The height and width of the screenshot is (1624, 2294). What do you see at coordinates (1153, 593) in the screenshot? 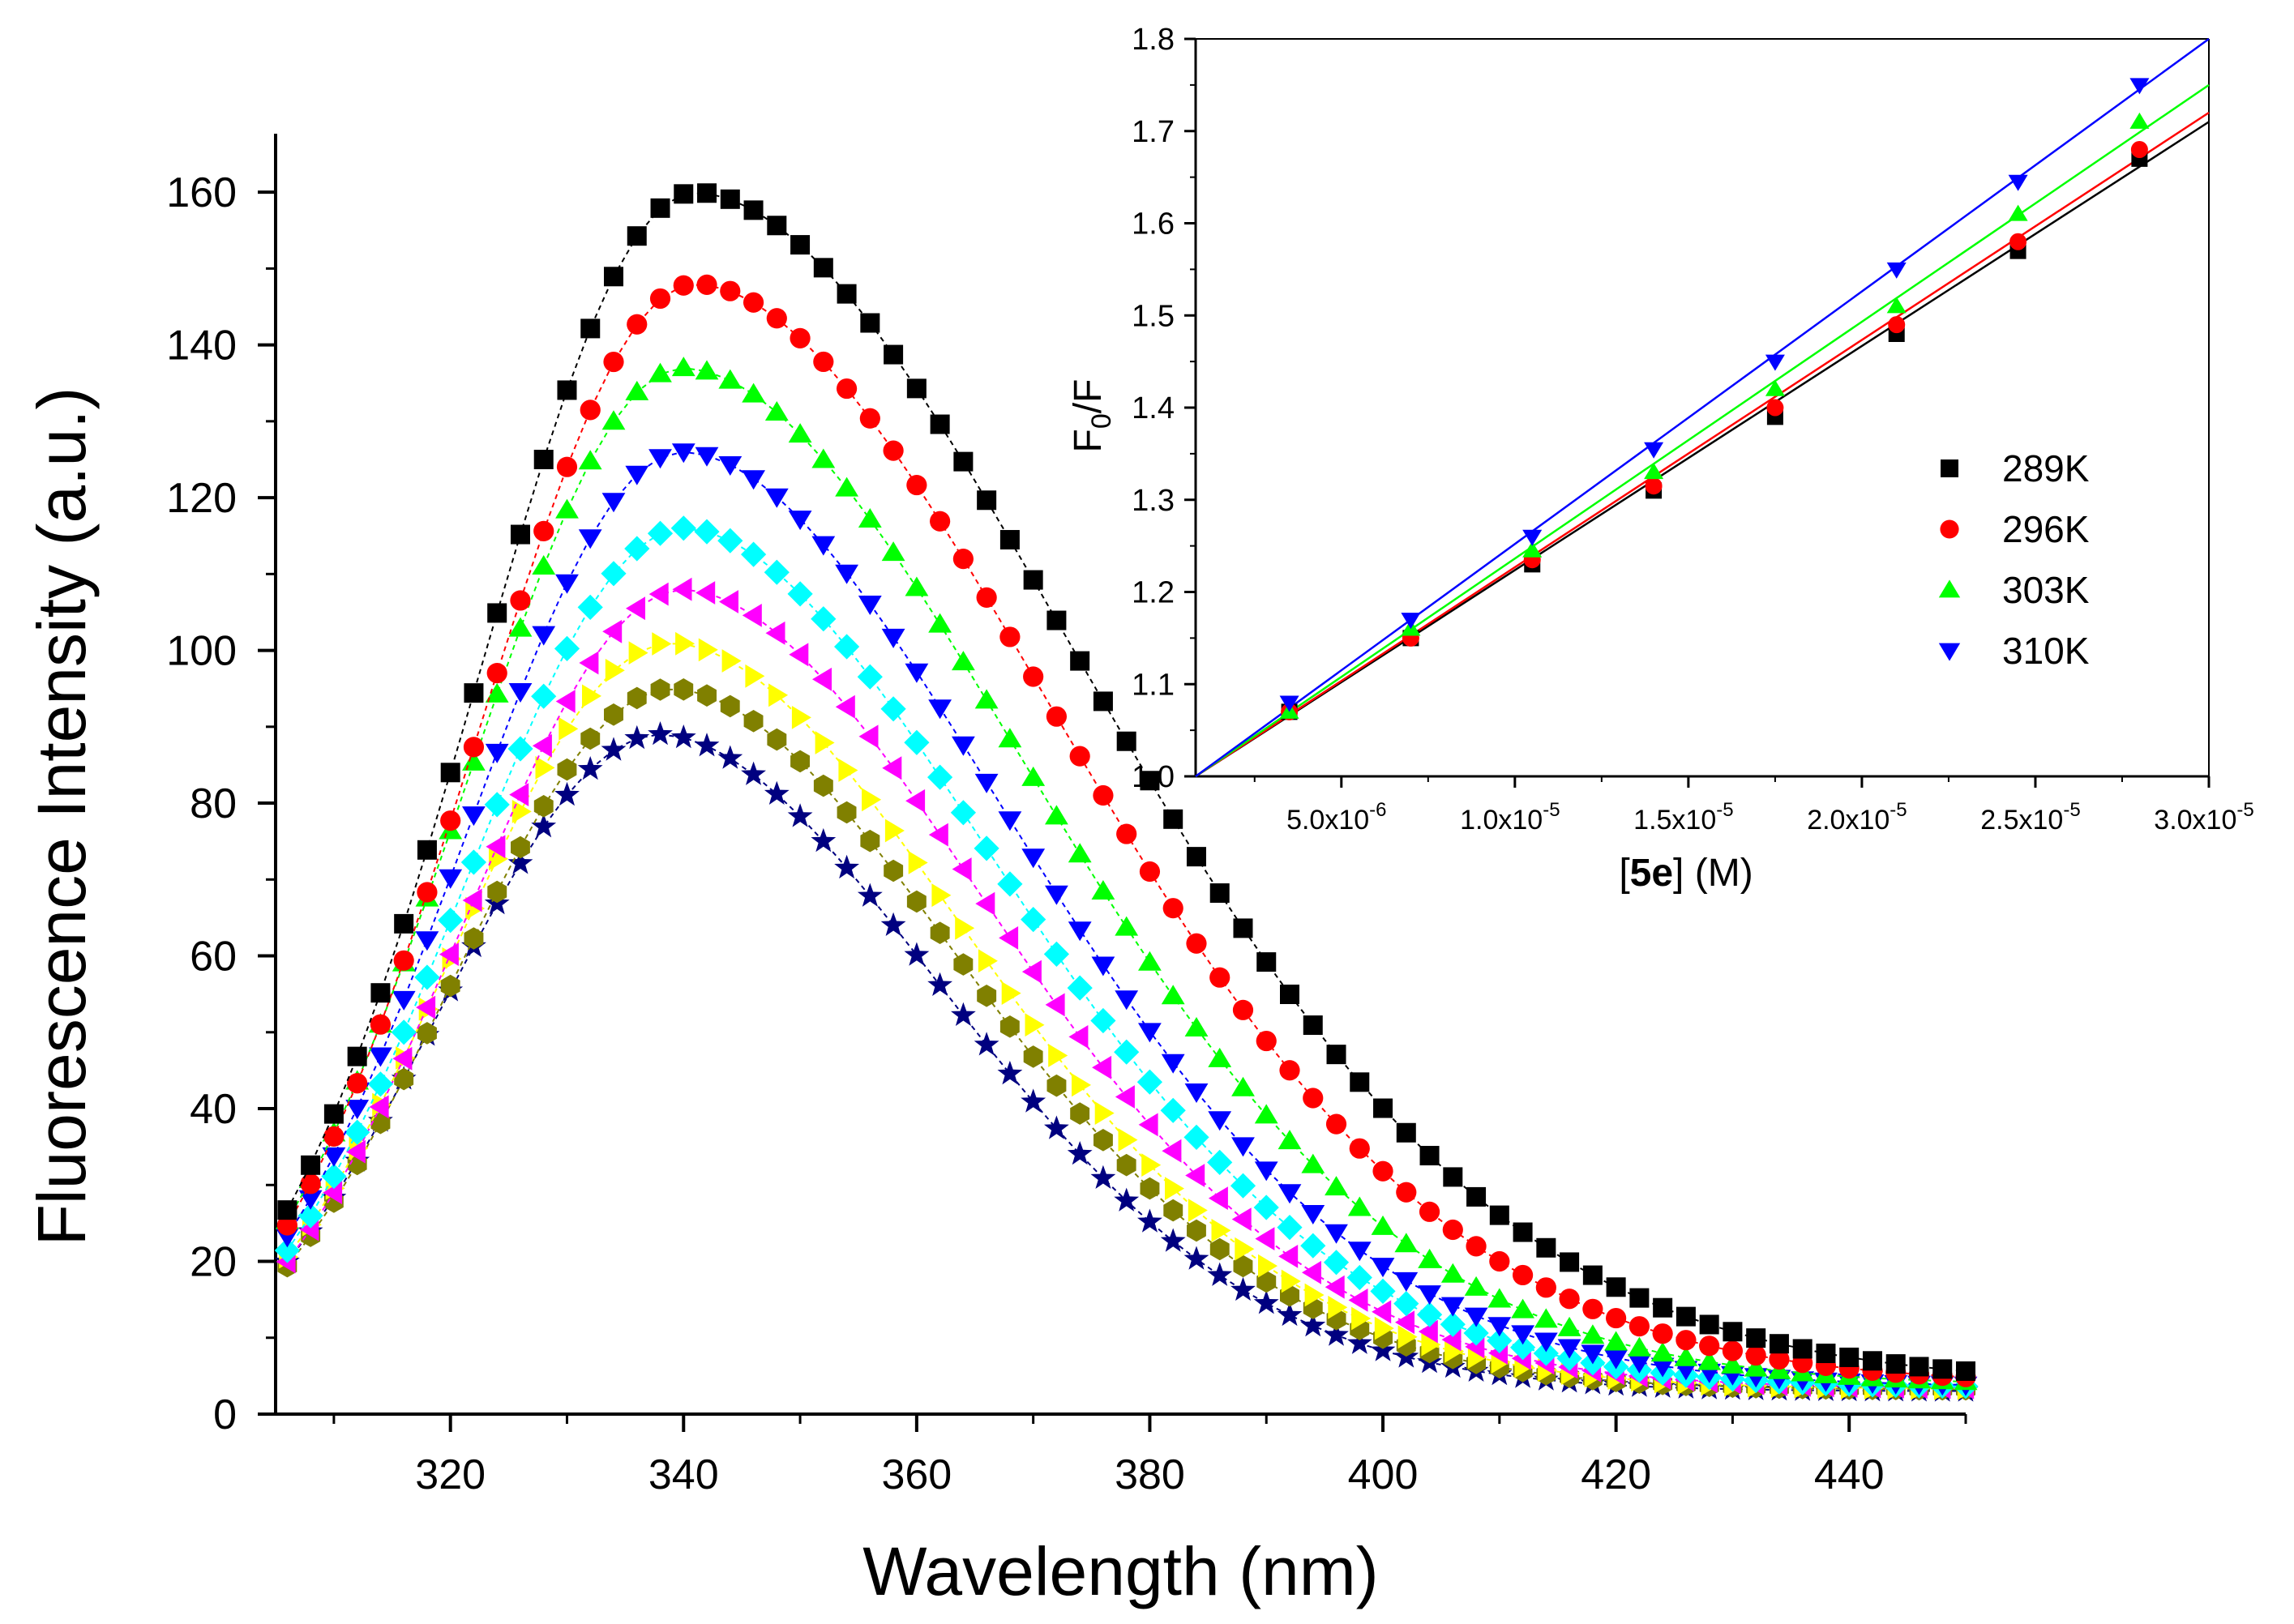
I see `inset-y-tick-label: 1.2` at bounding box center [1153, 593].